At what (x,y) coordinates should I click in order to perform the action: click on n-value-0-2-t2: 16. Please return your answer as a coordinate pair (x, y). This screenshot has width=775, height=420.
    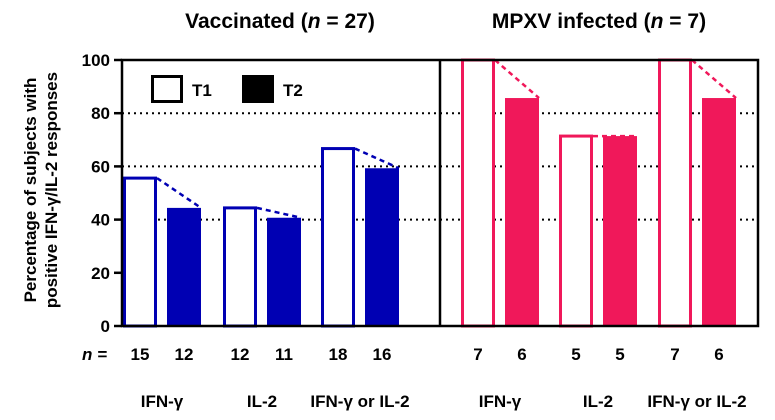
    Looking at the image, I should click on (382, 354).